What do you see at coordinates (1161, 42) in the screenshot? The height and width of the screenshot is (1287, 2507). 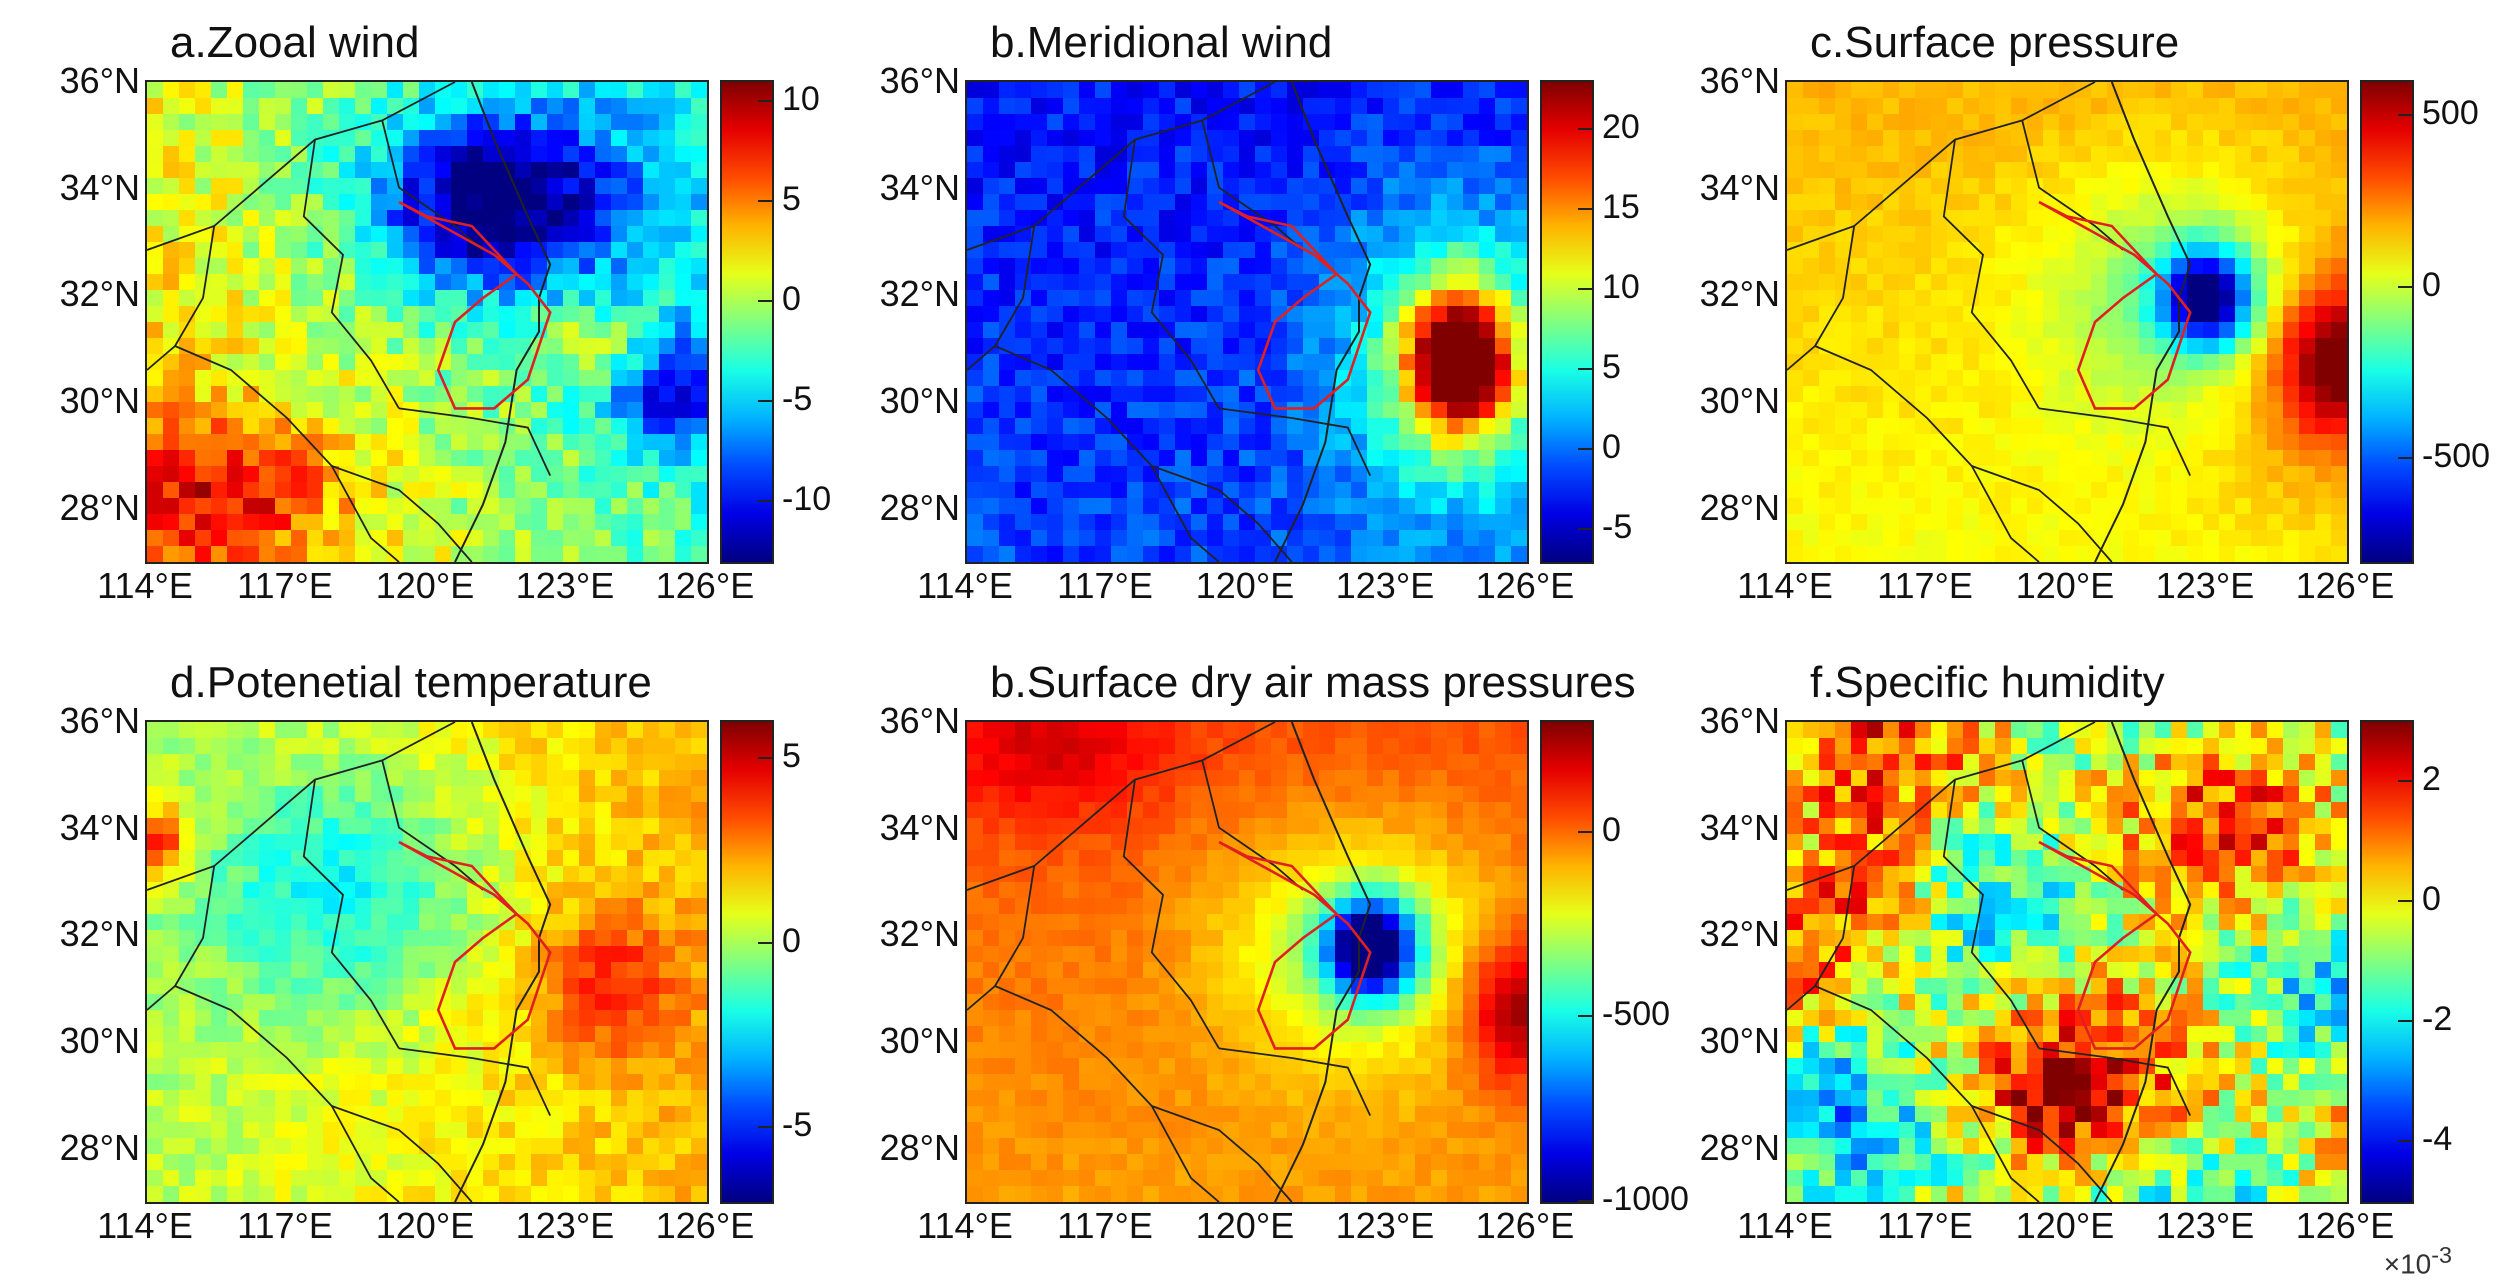 I see `panel-title: b.Meridional wind` at bounding box center [1161, 42].